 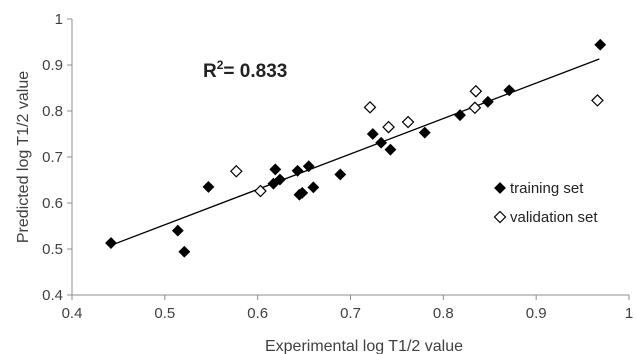 What do you see at coordinates (52, 203) in the screenshot?
I see `y-tick-label: 0.6` at bounding box center [52, 203].